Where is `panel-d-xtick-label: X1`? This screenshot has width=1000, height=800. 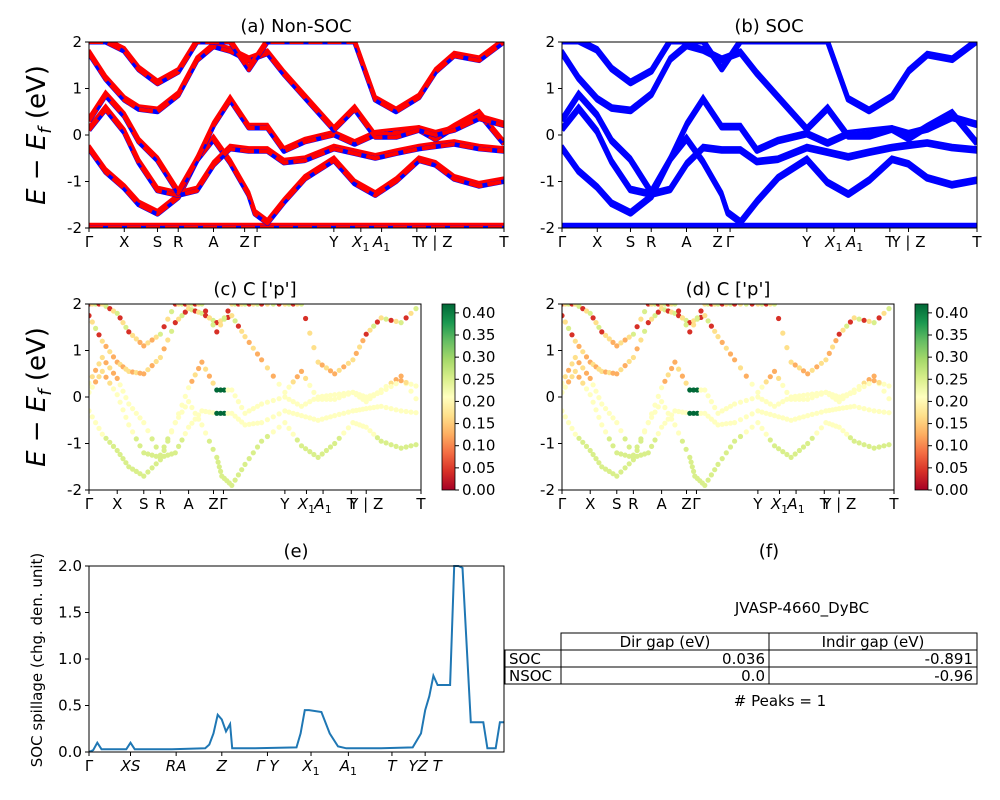
panel-d-xtick-label: X1 is located at coordinates (779, 505).